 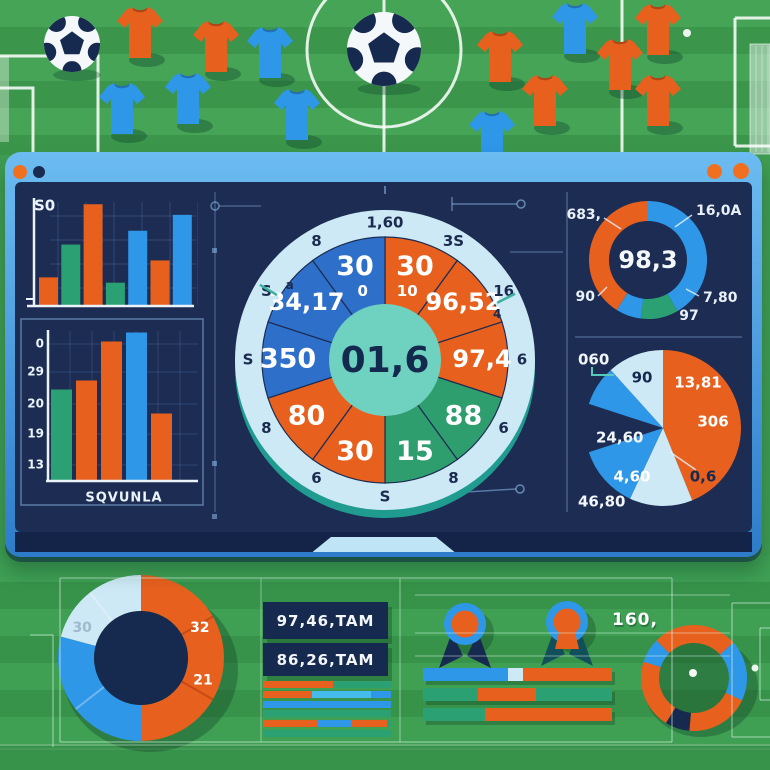 I want to click on label: 24,60, so click(x=619, y=438).